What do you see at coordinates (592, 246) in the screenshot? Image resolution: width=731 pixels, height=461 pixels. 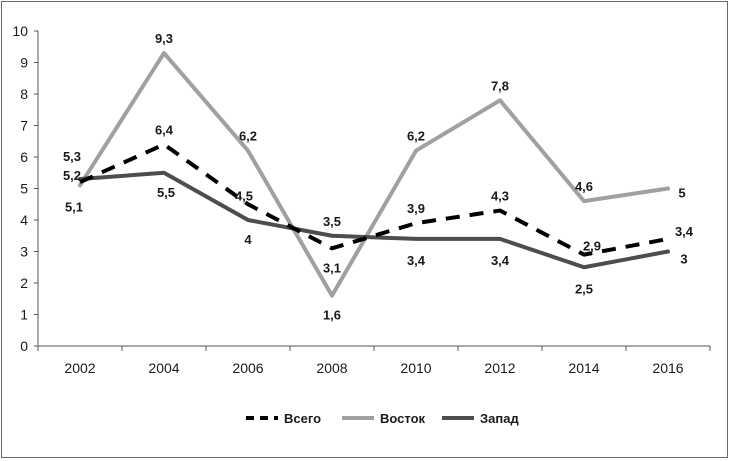 I see `data-label: 2,9` at bounding box center [592, 246].